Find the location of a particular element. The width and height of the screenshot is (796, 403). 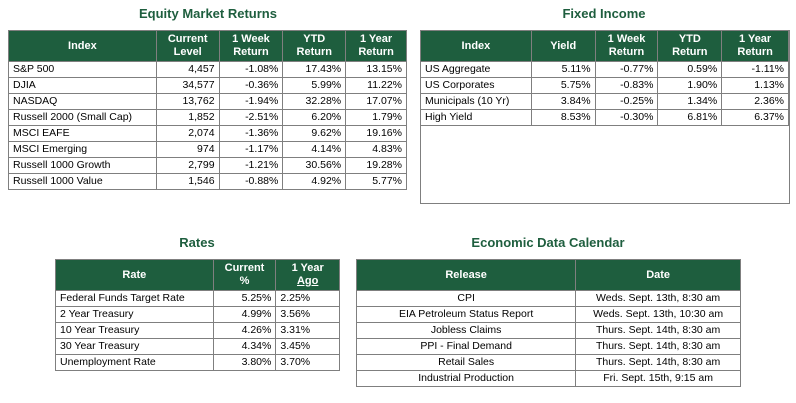

fixed-year: 6.37% is located at coordinates (755, 117).